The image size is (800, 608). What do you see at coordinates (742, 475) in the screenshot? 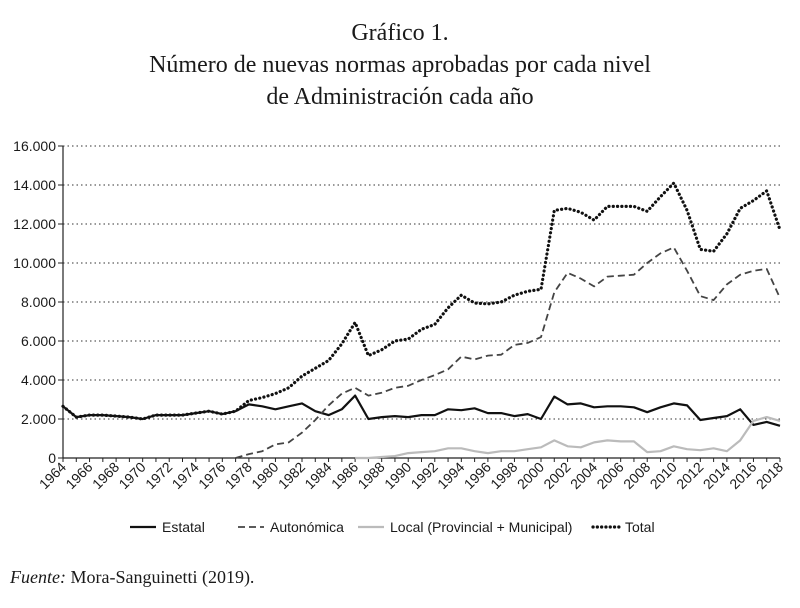
I see `x-tick-label: 2016` at bounding box center [742, 475].